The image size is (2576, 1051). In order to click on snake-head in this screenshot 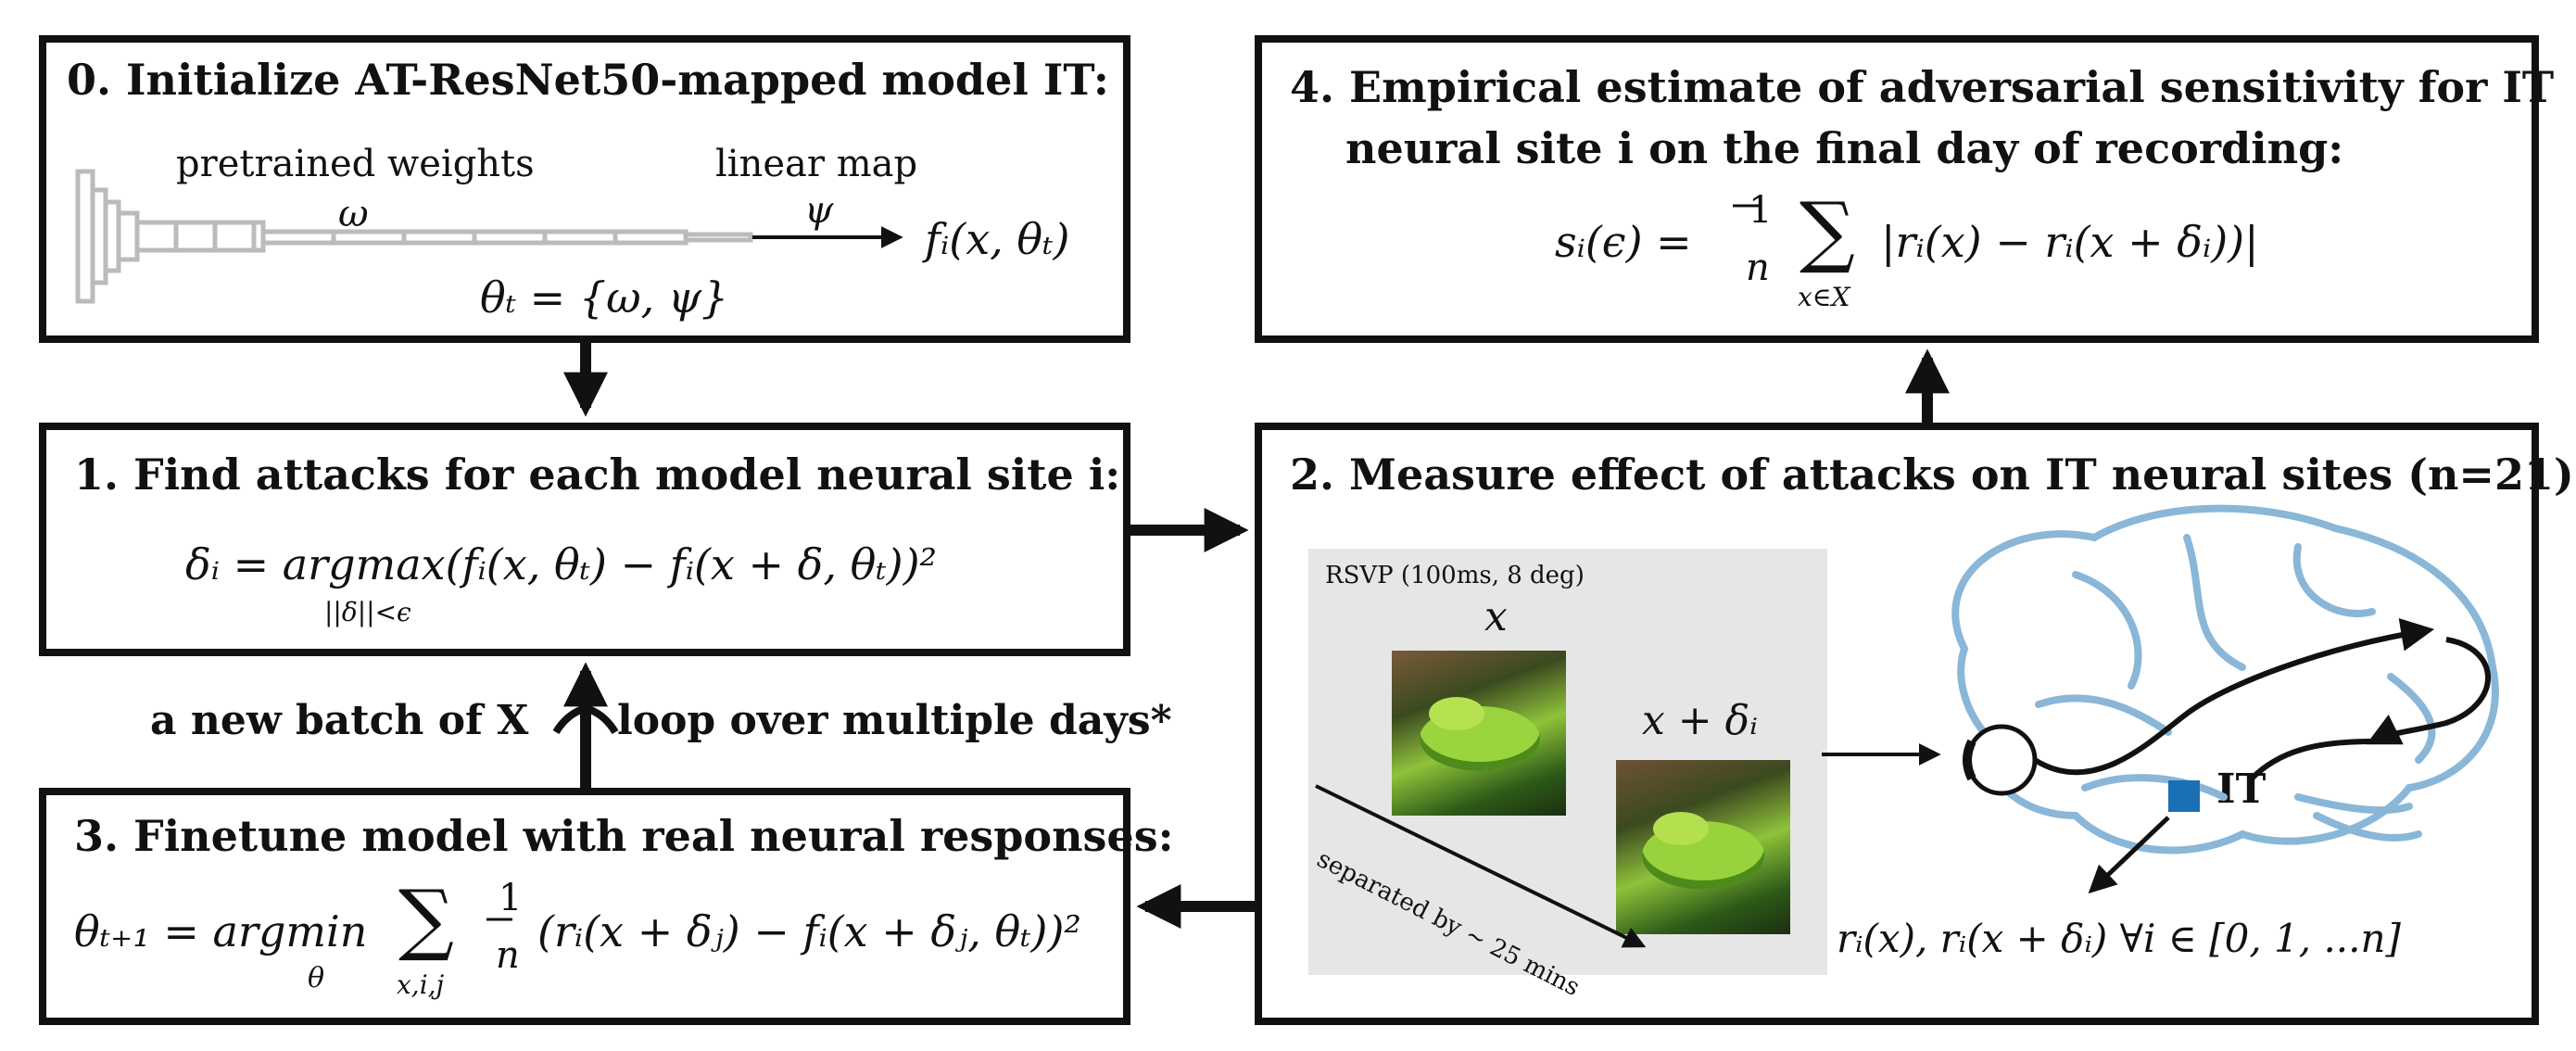, I will do `click(1457, 713)`.